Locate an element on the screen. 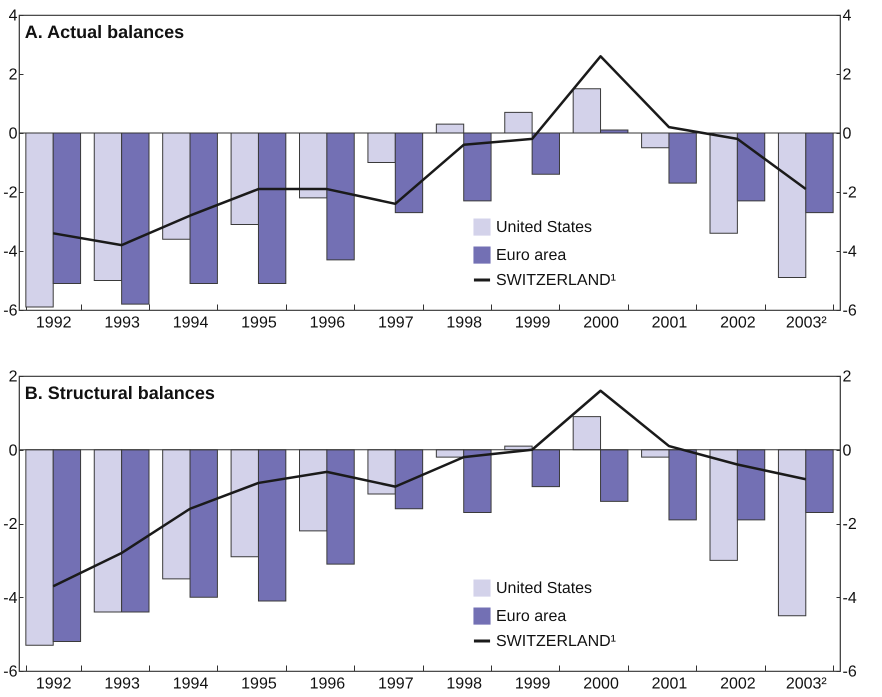 This screenshot has width=882, height=697. y-tick-label: 4 is located at coordinates (13, 16).